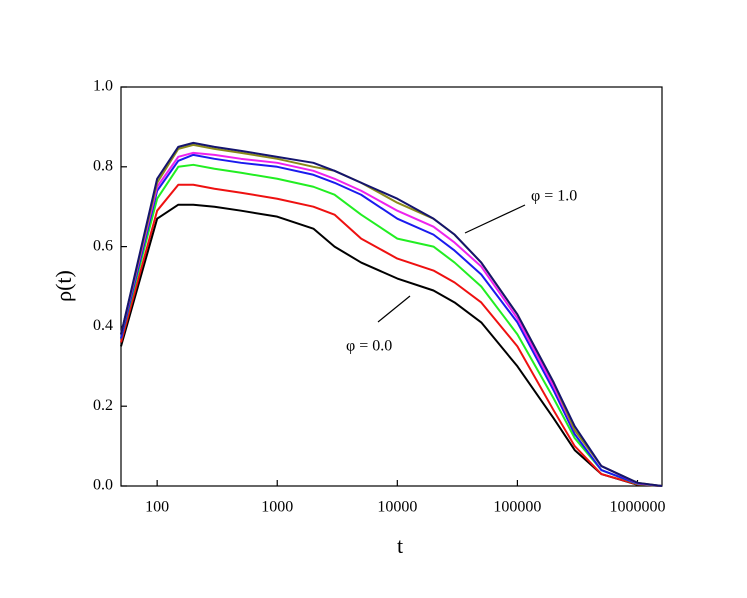  What do you see at coordinates (397, 507) in the screenshot?
I see `x-tick-label: 10000` at bounding box center [397, 507].